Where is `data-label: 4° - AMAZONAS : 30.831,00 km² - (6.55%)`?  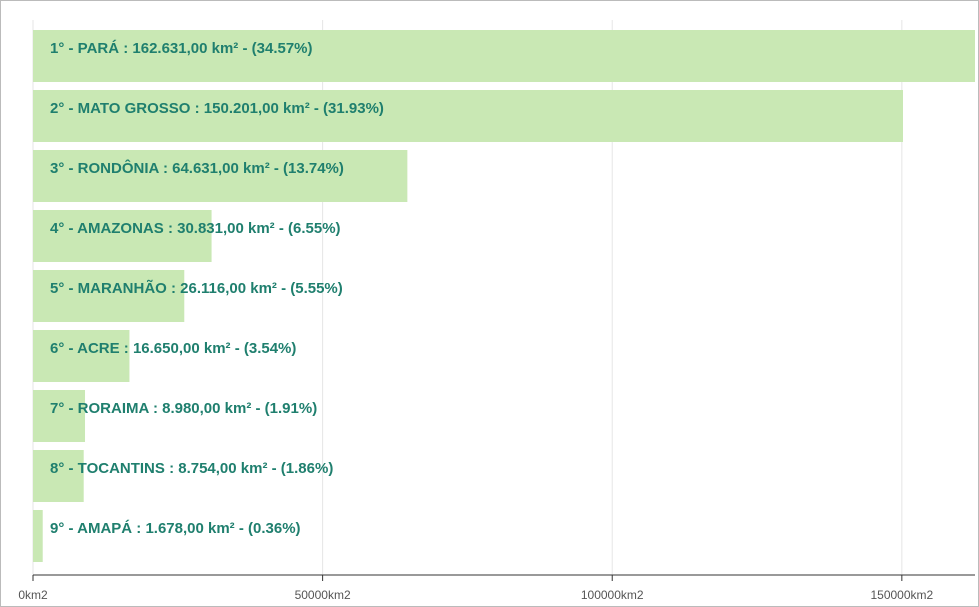 data-label: 4° - AMAZONAS : 30.831,00 km² - (6.55%) is located at coordinates (195, 228).